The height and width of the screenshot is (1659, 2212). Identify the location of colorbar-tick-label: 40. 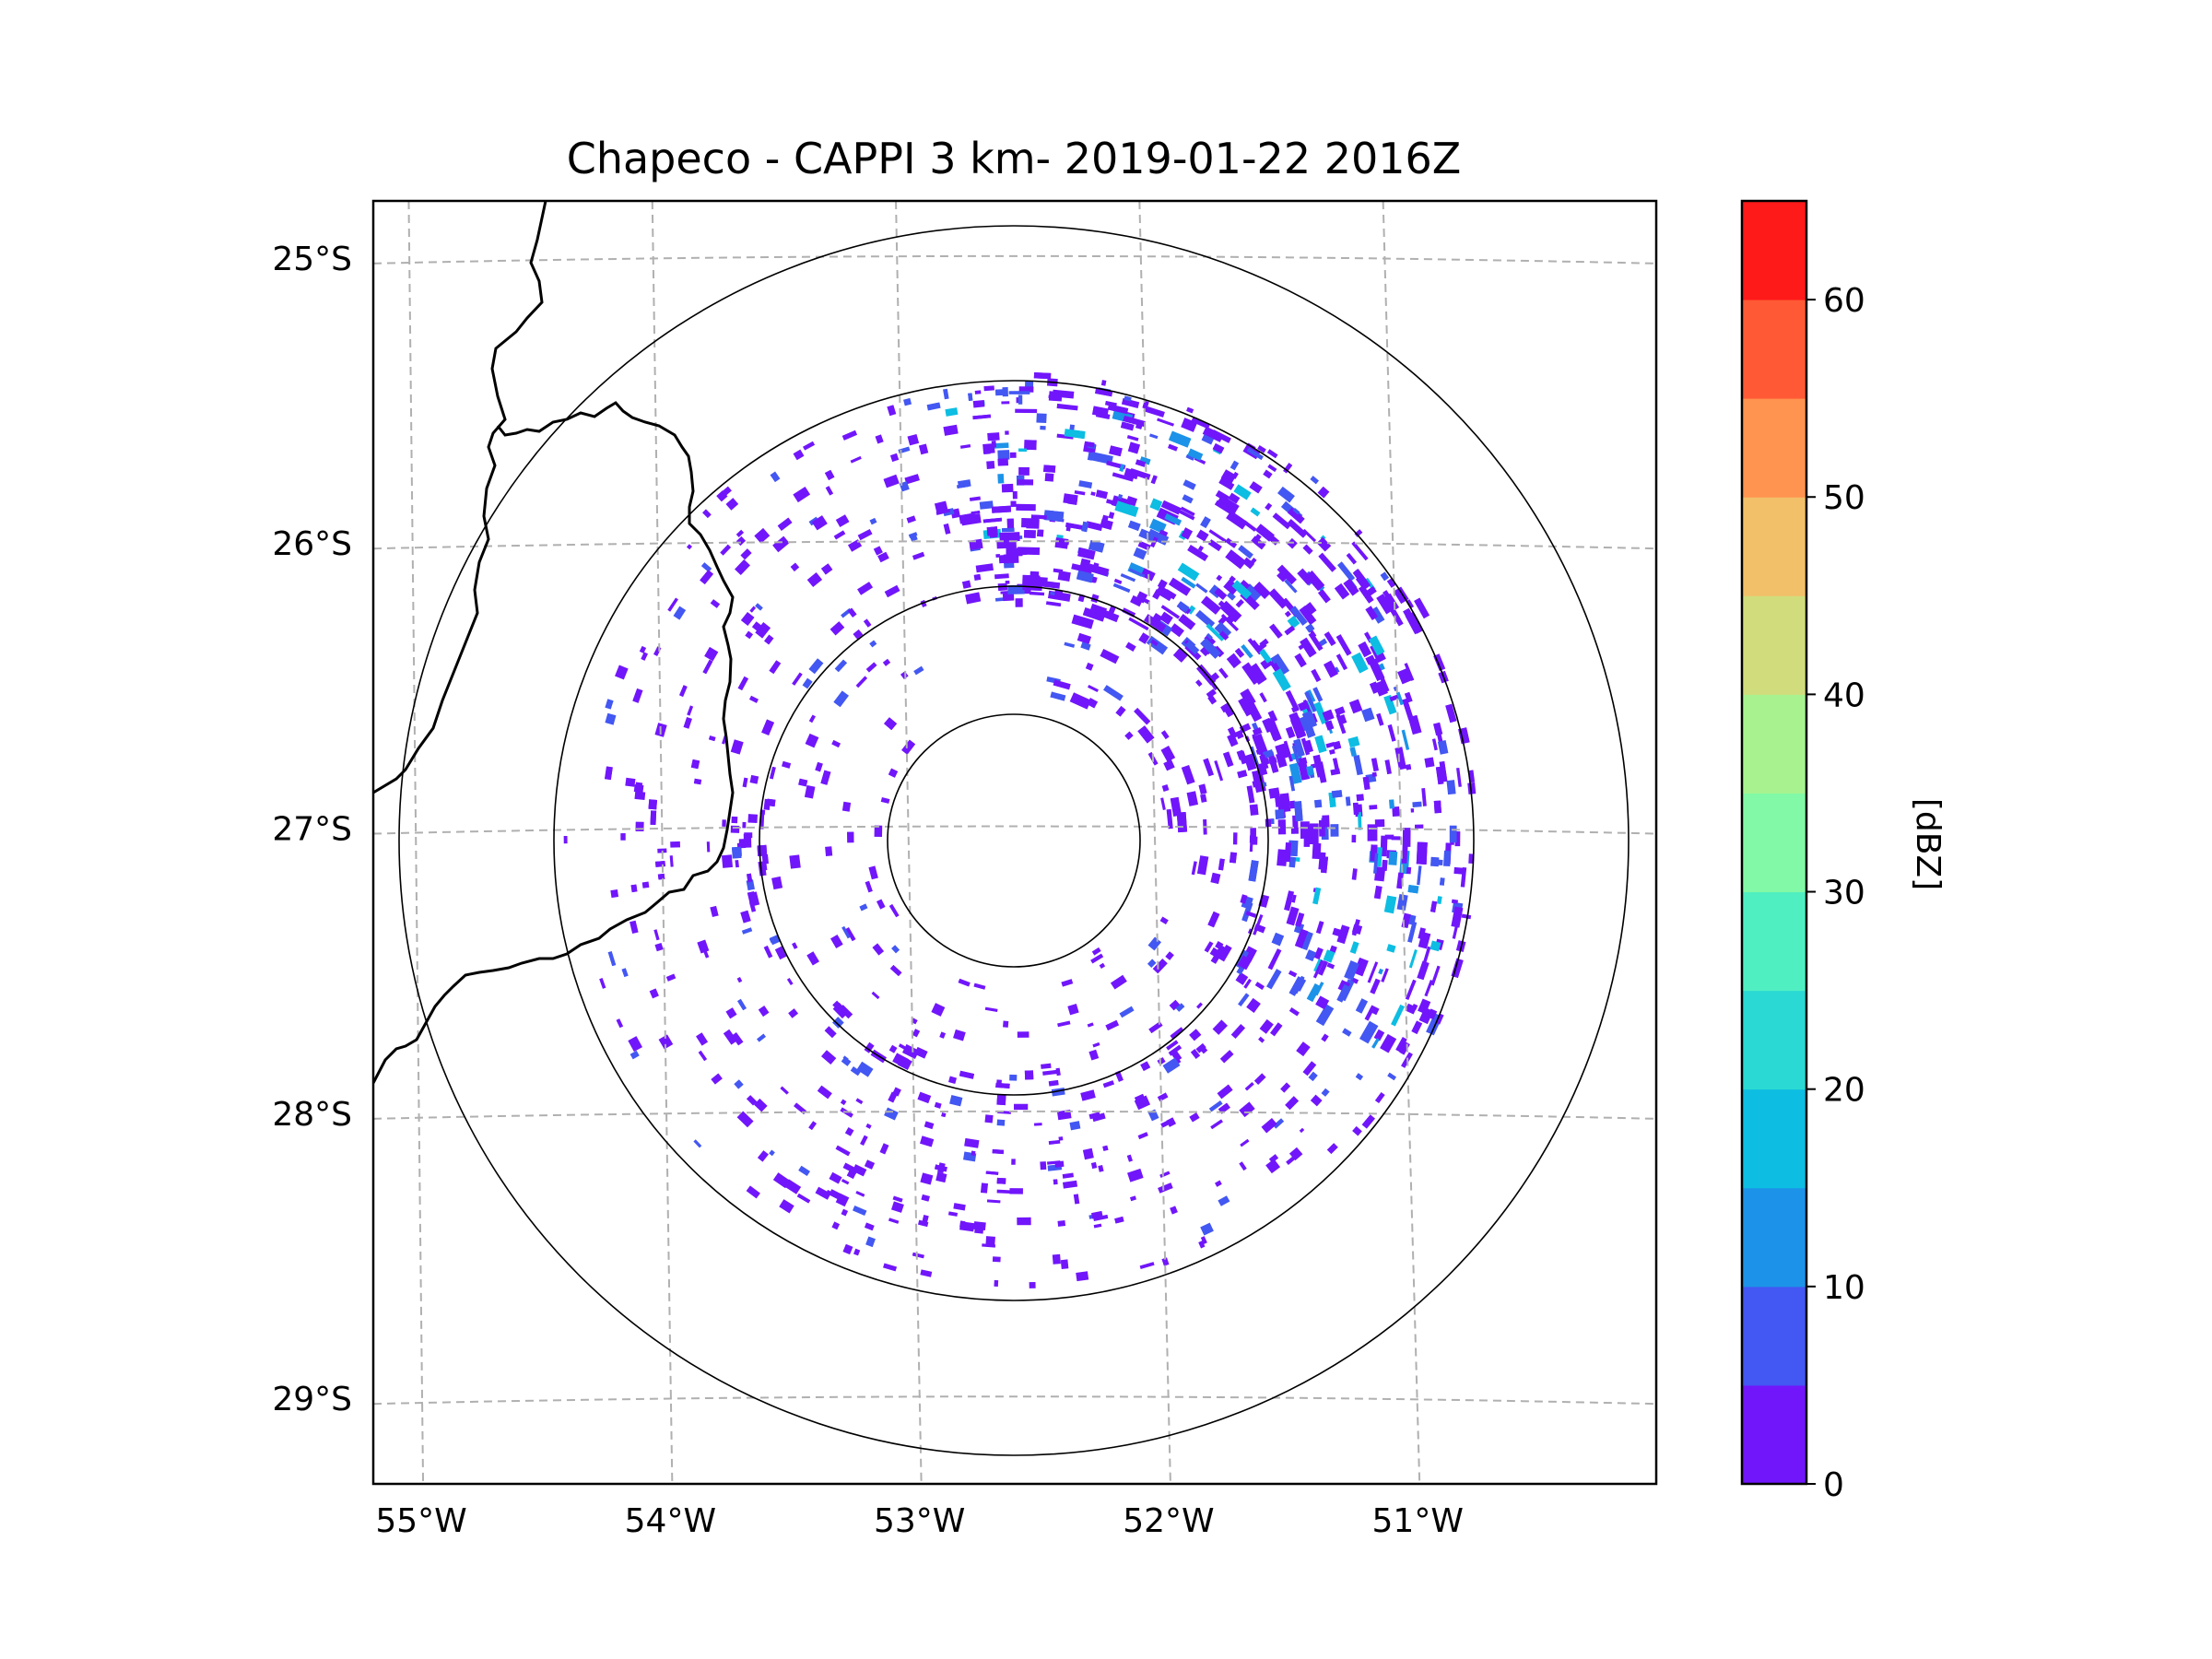
(1844, 695).